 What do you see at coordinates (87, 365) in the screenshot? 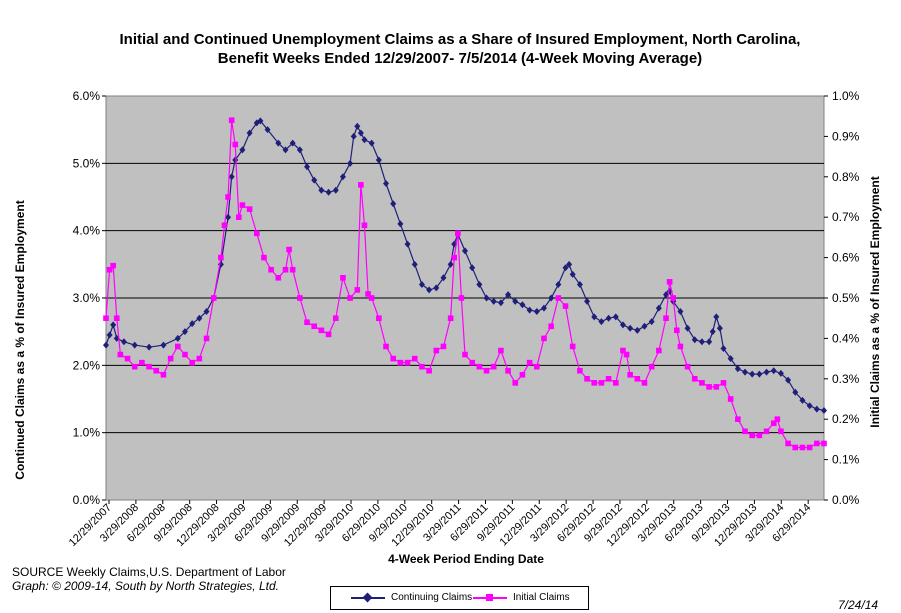
I see `y-left-tick-label: 2.0%` at bounding box center [87, 365].